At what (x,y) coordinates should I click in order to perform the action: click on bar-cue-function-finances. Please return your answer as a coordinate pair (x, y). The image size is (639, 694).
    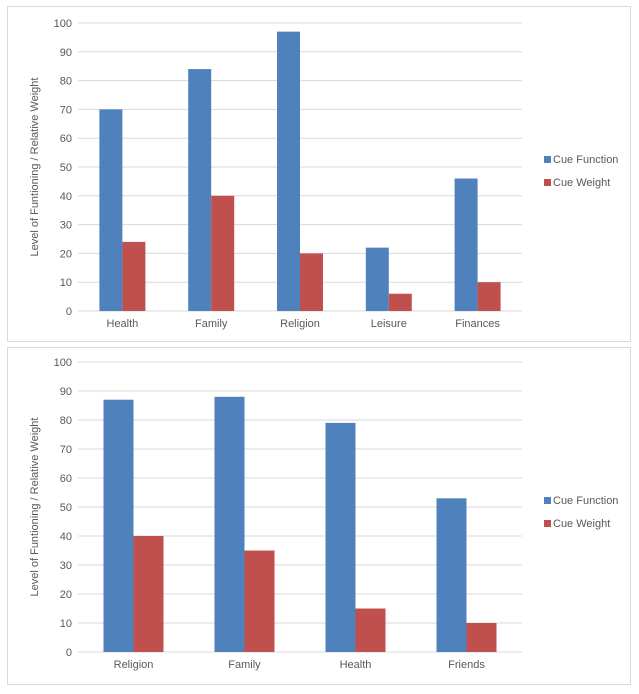
    Looking at the image, I should click on (466, 244).